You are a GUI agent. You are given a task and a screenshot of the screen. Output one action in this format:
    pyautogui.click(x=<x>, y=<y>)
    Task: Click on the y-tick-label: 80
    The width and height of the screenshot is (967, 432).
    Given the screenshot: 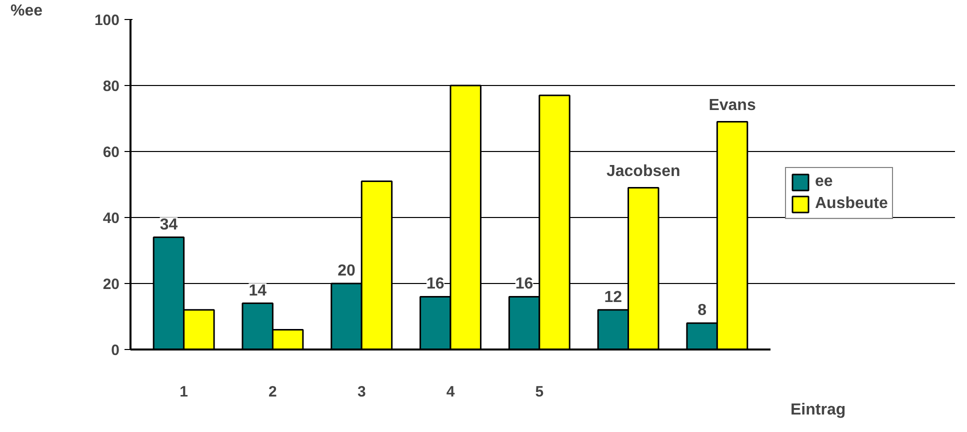 What is the action you would take?
    pyautogui.click(x=111, y=86)
    